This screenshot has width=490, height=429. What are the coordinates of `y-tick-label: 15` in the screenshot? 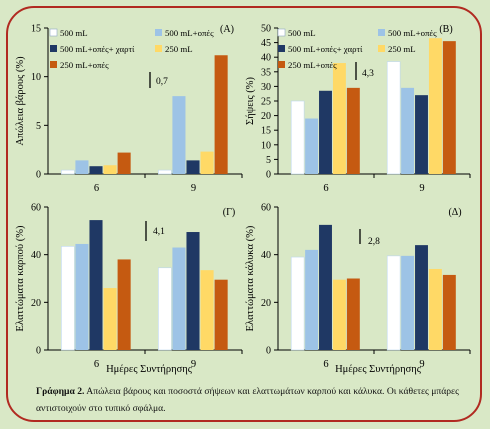 It's located at (36, 29).